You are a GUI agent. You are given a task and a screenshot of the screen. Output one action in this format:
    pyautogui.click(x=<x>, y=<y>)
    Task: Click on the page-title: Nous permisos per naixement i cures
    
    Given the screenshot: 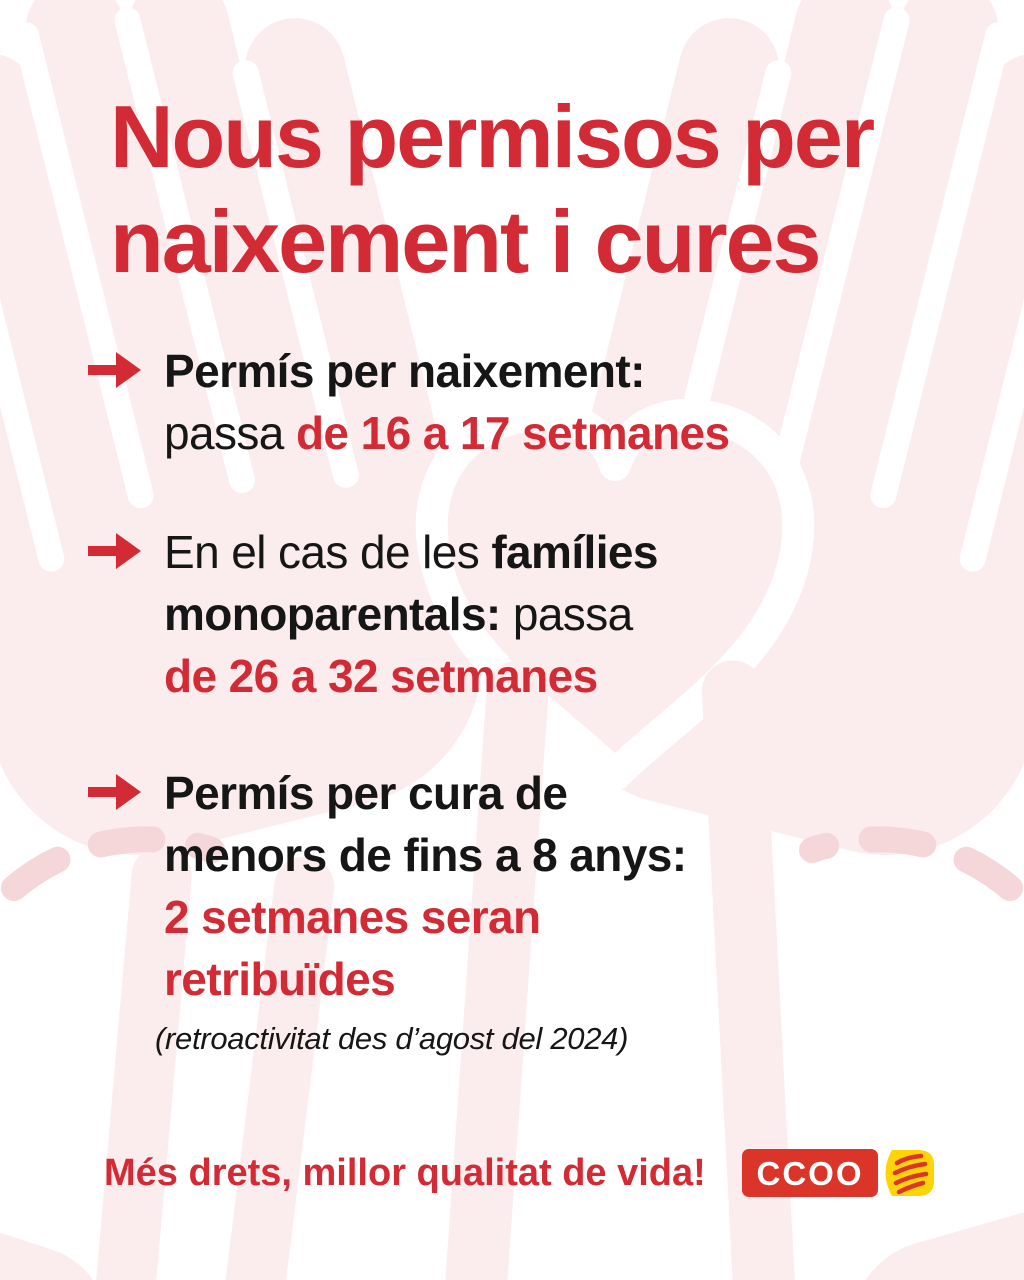 What is the action you would take?
    pyautogui.click(x=492, y=189)
    